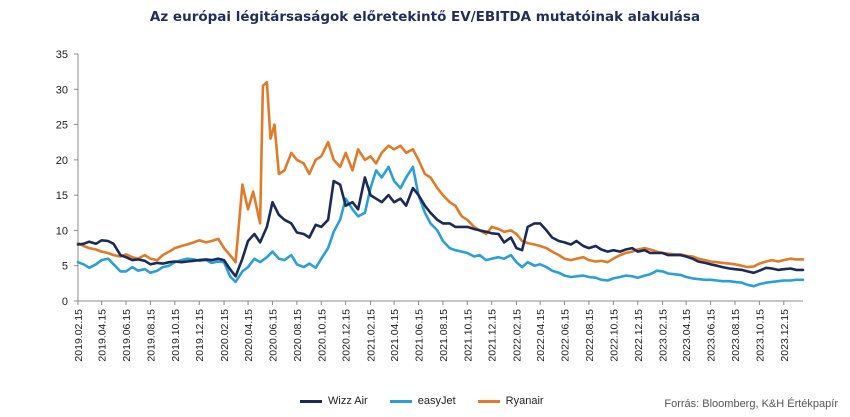 The image size is (850, 417). What do you see at coordinates (518, 335) in the screenshot?
I see `x-tick-label: 2022.02.15` at bounding box center [518, 335].